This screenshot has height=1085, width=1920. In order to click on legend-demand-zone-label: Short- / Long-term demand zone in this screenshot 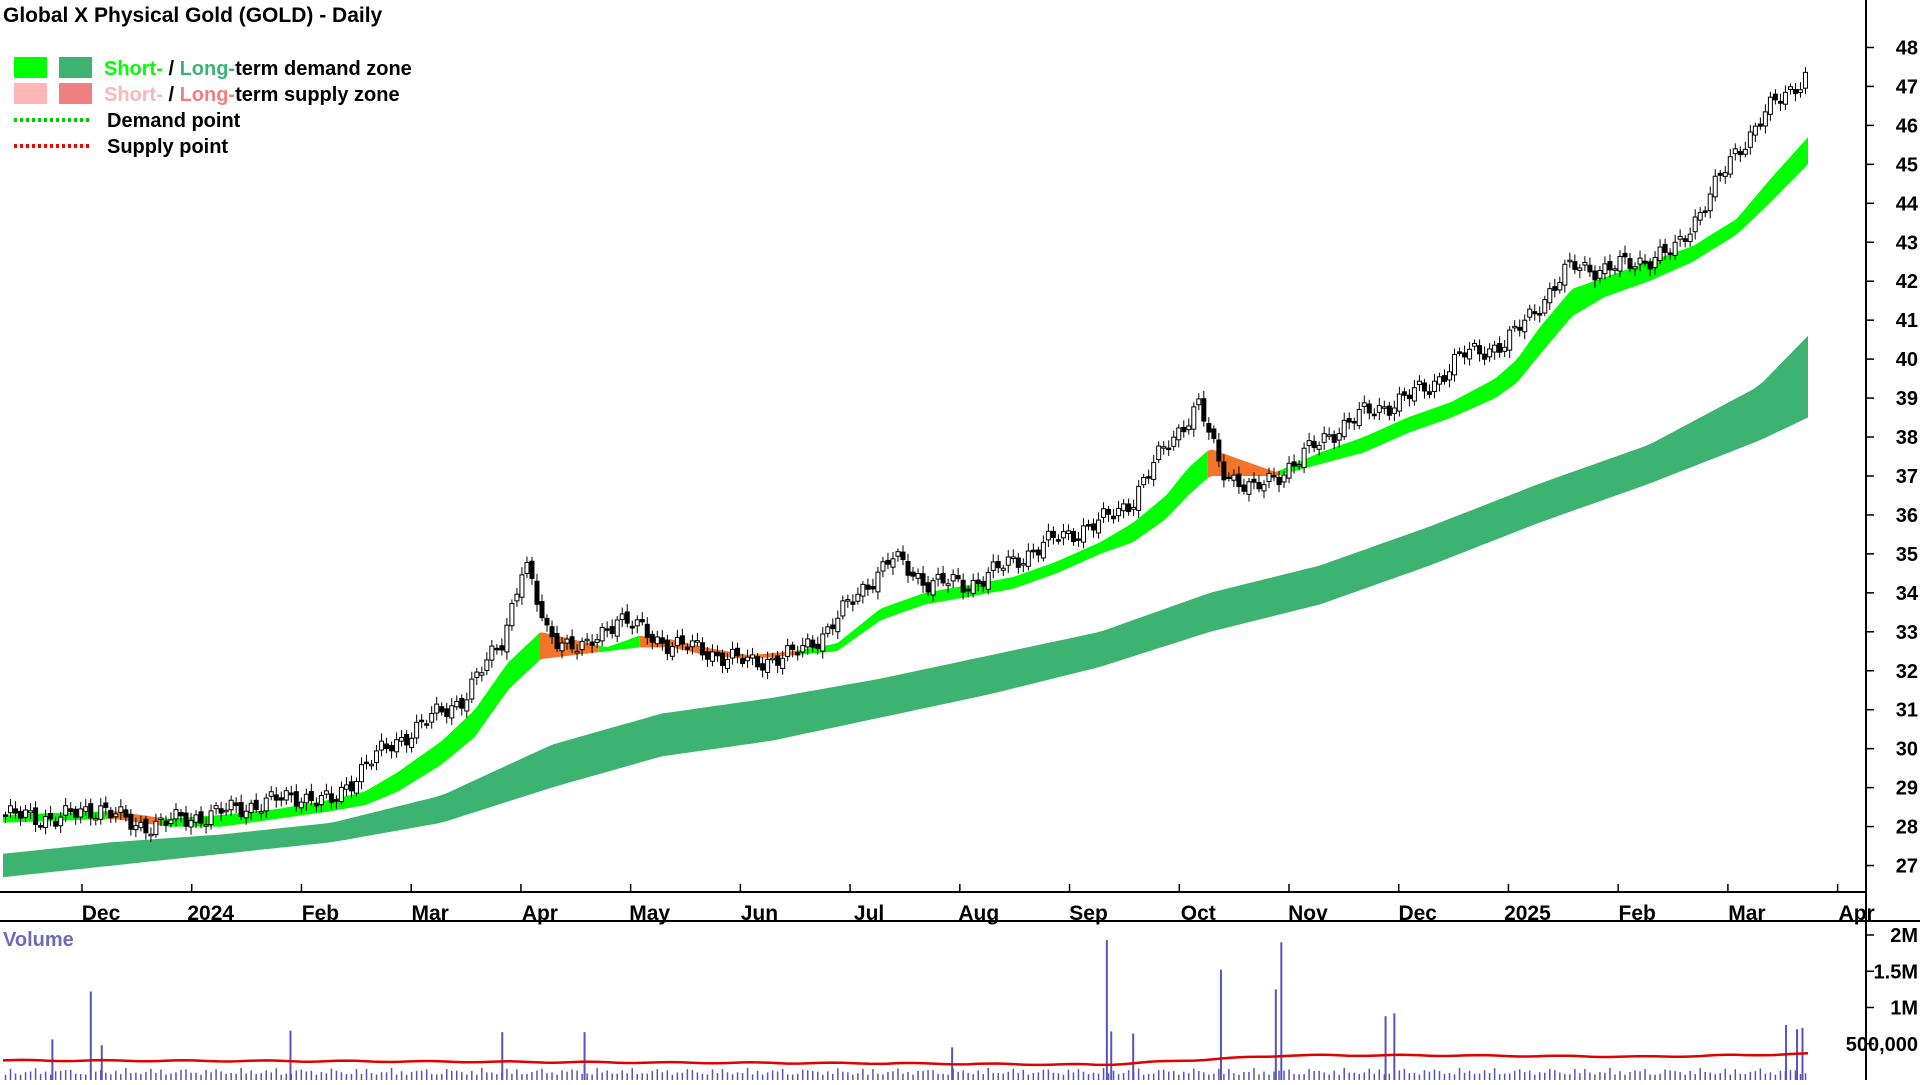, I will do `click(258, 69)`.